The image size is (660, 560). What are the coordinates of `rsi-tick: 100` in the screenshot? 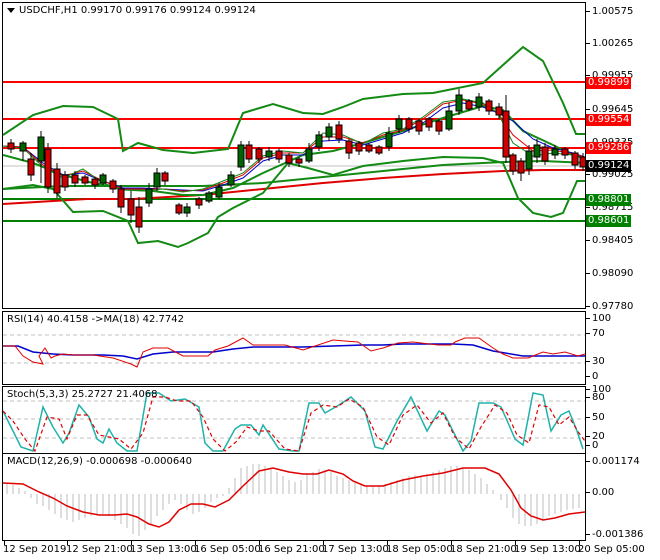 It's located at (598, 319).